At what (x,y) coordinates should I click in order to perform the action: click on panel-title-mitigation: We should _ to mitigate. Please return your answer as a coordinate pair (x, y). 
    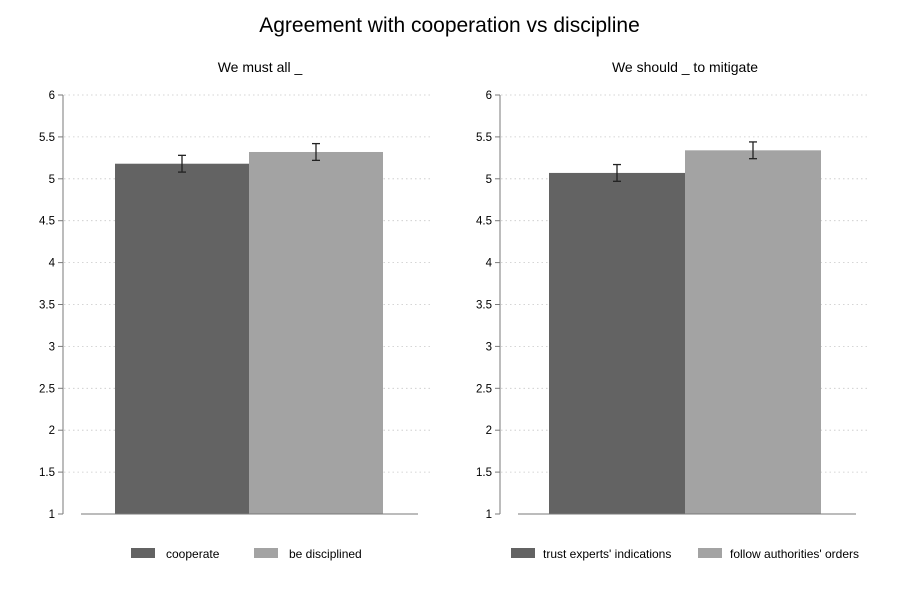
    Looking at the image, I should click on (685, 67).